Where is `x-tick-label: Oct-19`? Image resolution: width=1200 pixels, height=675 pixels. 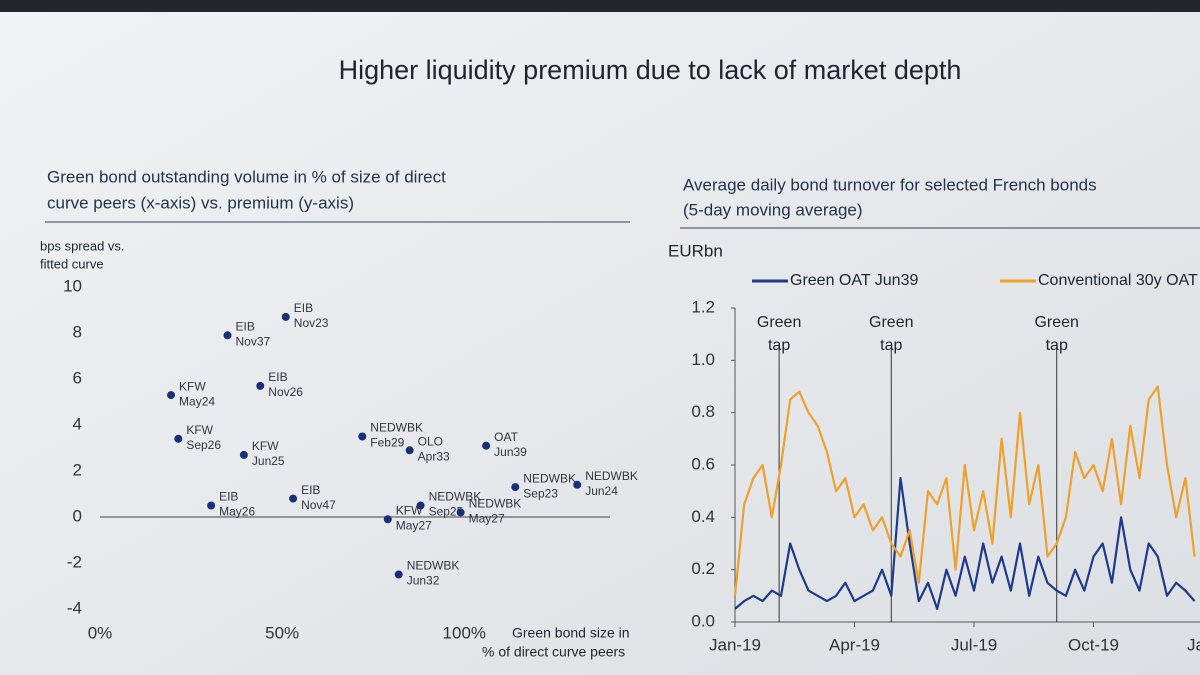
x-tick-label: Oct-19 is located at coordinates (1093, 644).